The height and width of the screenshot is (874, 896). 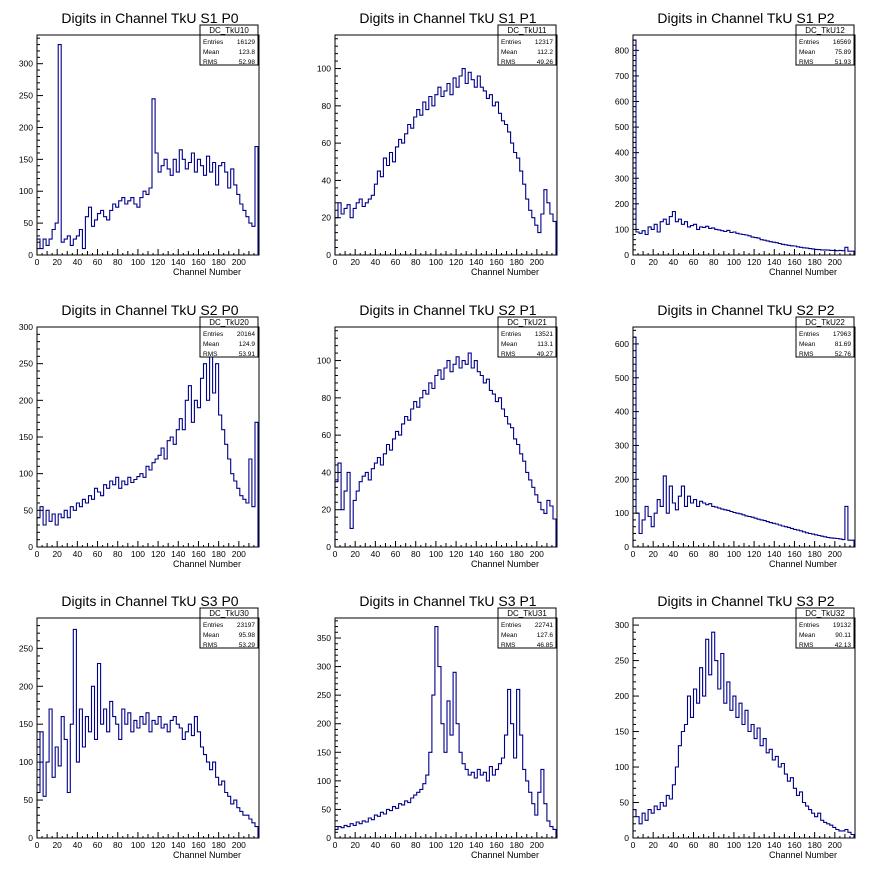 What do you see at coordinates (527, 322) in the screenshot?
I see `stats-name: DC_TkU21` at bounding box center [527, 322].